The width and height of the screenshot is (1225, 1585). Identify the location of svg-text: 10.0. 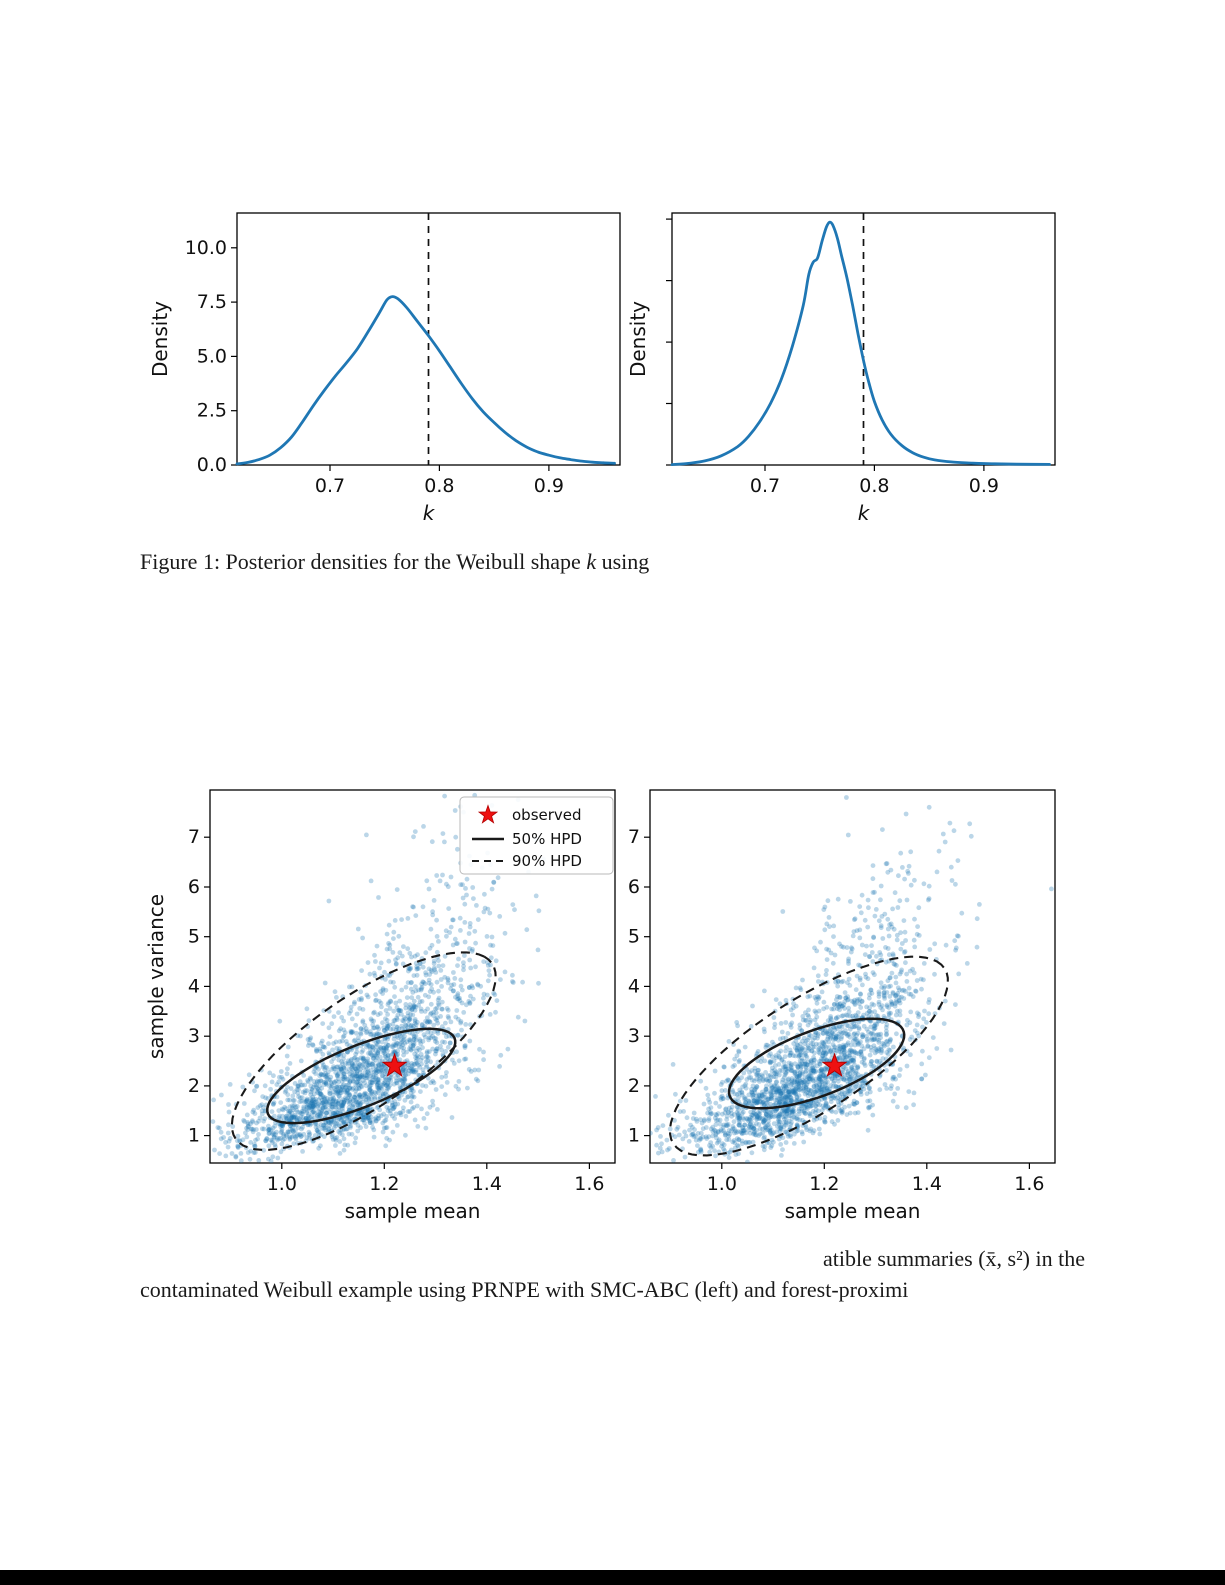
(206, 248).